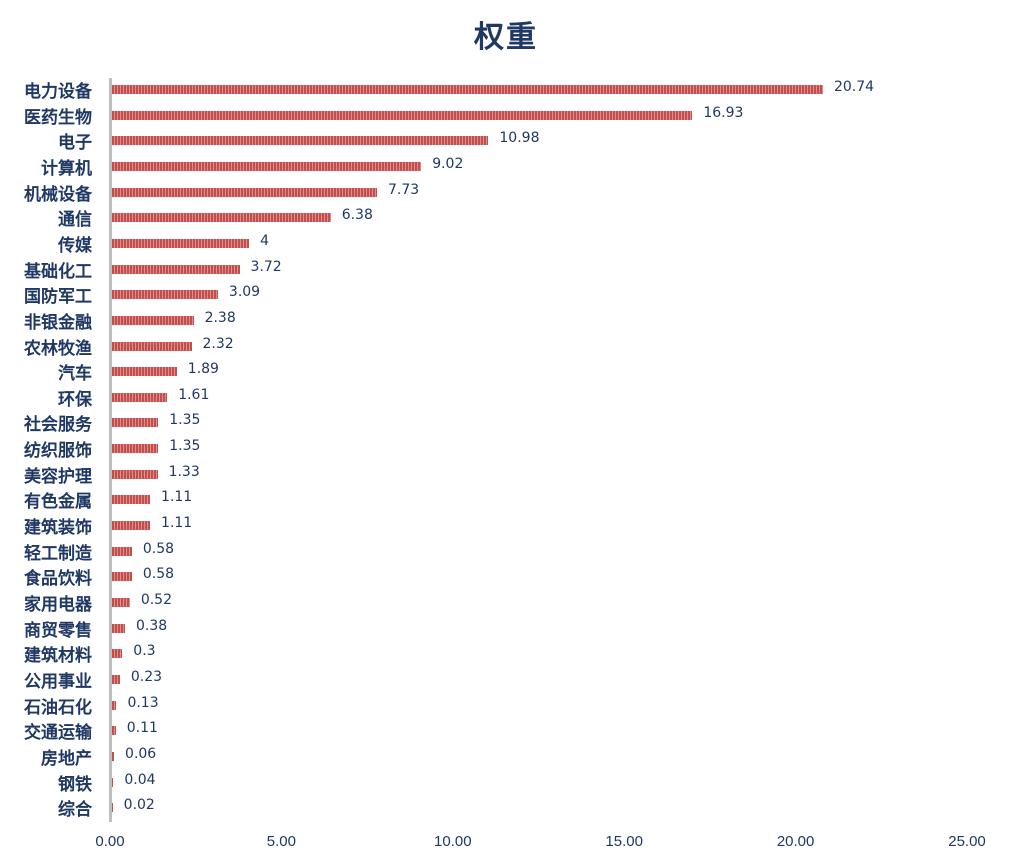 The width and height of the screenshot is (1012, 856). I want to click on value-label: 7.73, so click(403, 189).